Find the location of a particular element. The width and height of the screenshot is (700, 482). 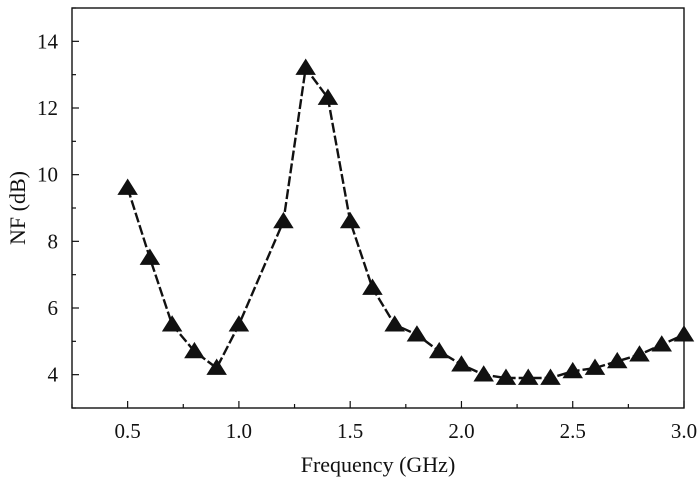

x-tick-label: 2.0 is located at coordinates (461, 431).